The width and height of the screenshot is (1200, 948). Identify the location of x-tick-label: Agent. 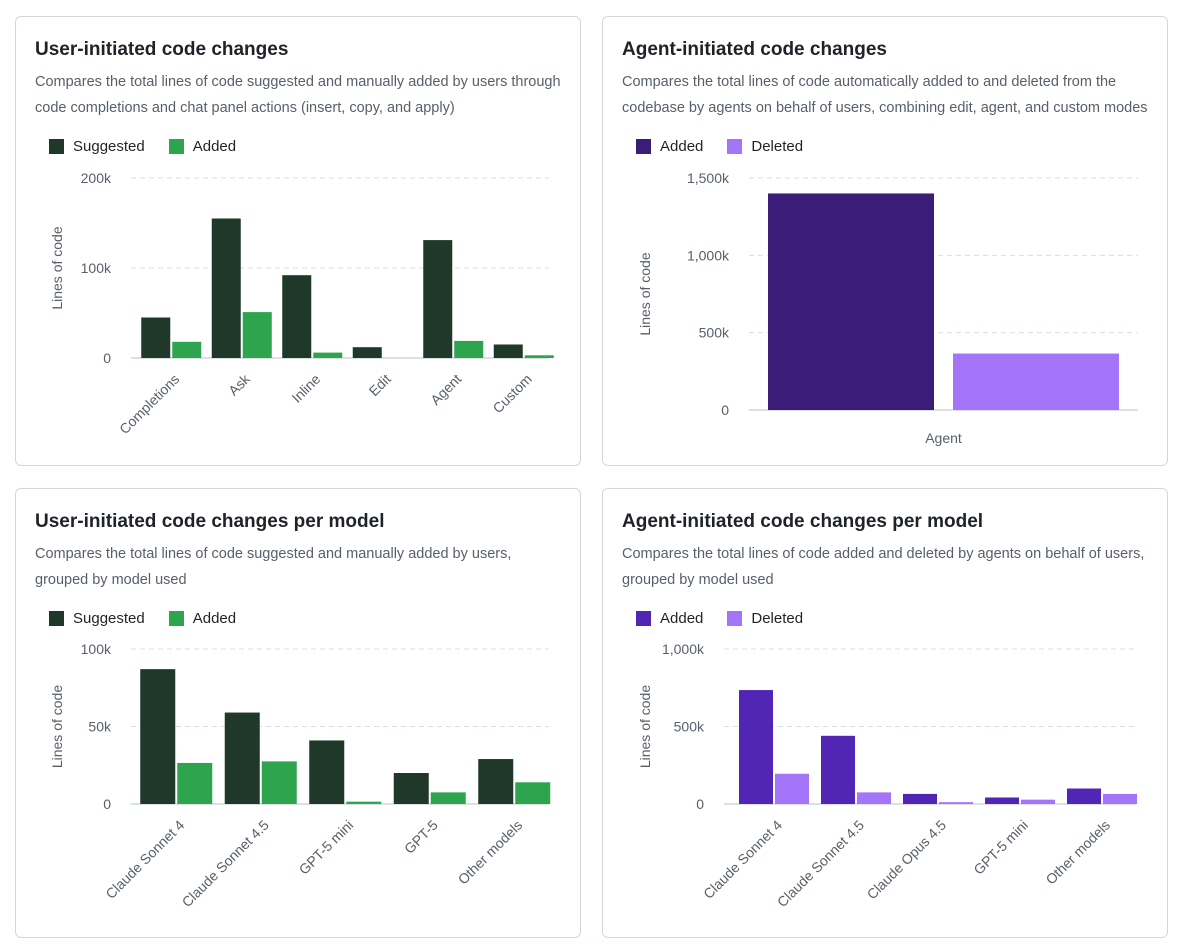
(943, 438).